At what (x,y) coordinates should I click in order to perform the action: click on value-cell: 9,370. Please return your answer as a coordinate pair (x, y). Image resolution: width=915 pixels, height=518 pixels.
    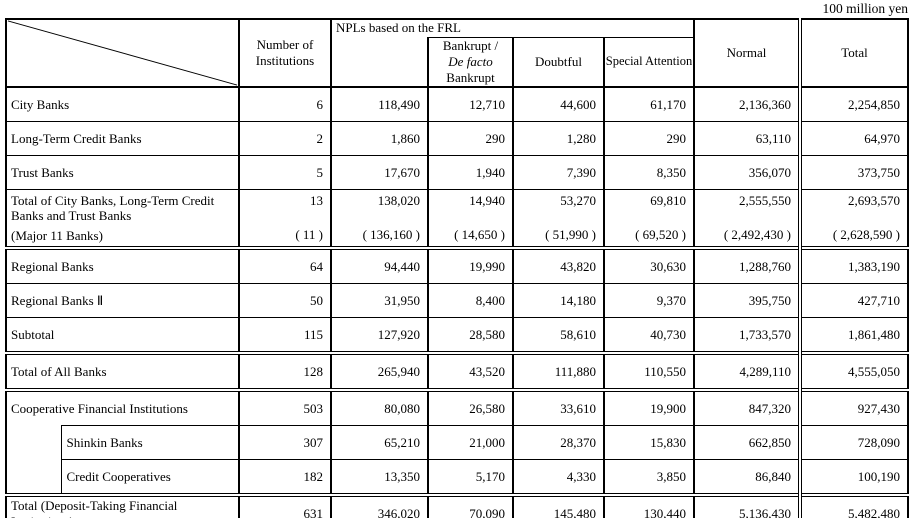
    Looking at the image, I should click on (648, 300).